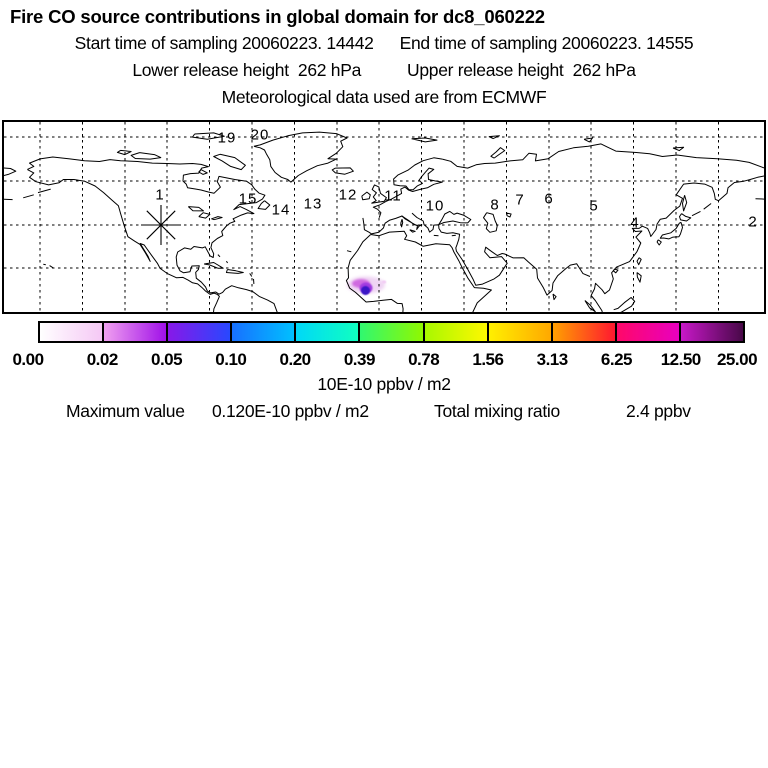  What do you see at coordinates (634, 223) in the screenshot?
I see `trajectory-day-label-4: 4` at bounding box center [634, 223].